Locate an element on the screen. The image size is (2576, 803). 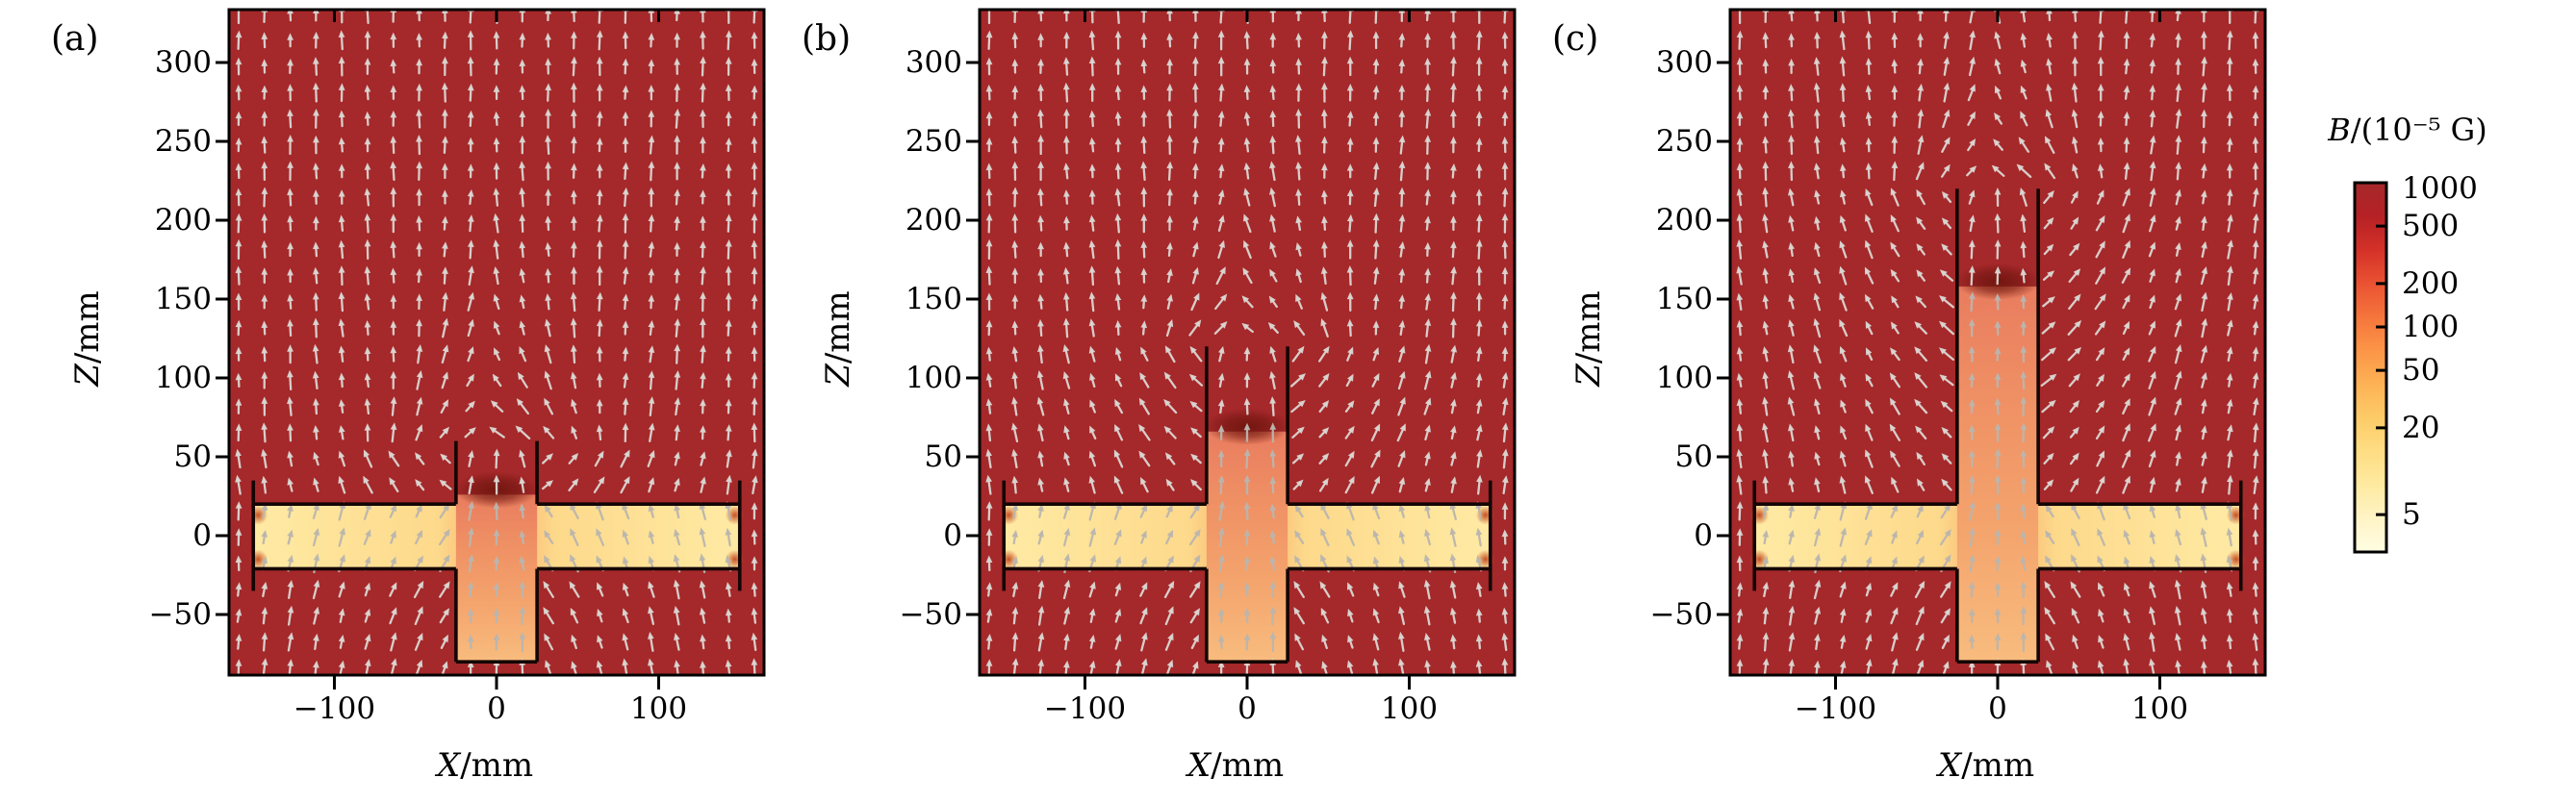
panel-letter: (c) is located at coordinates (1575, 39).